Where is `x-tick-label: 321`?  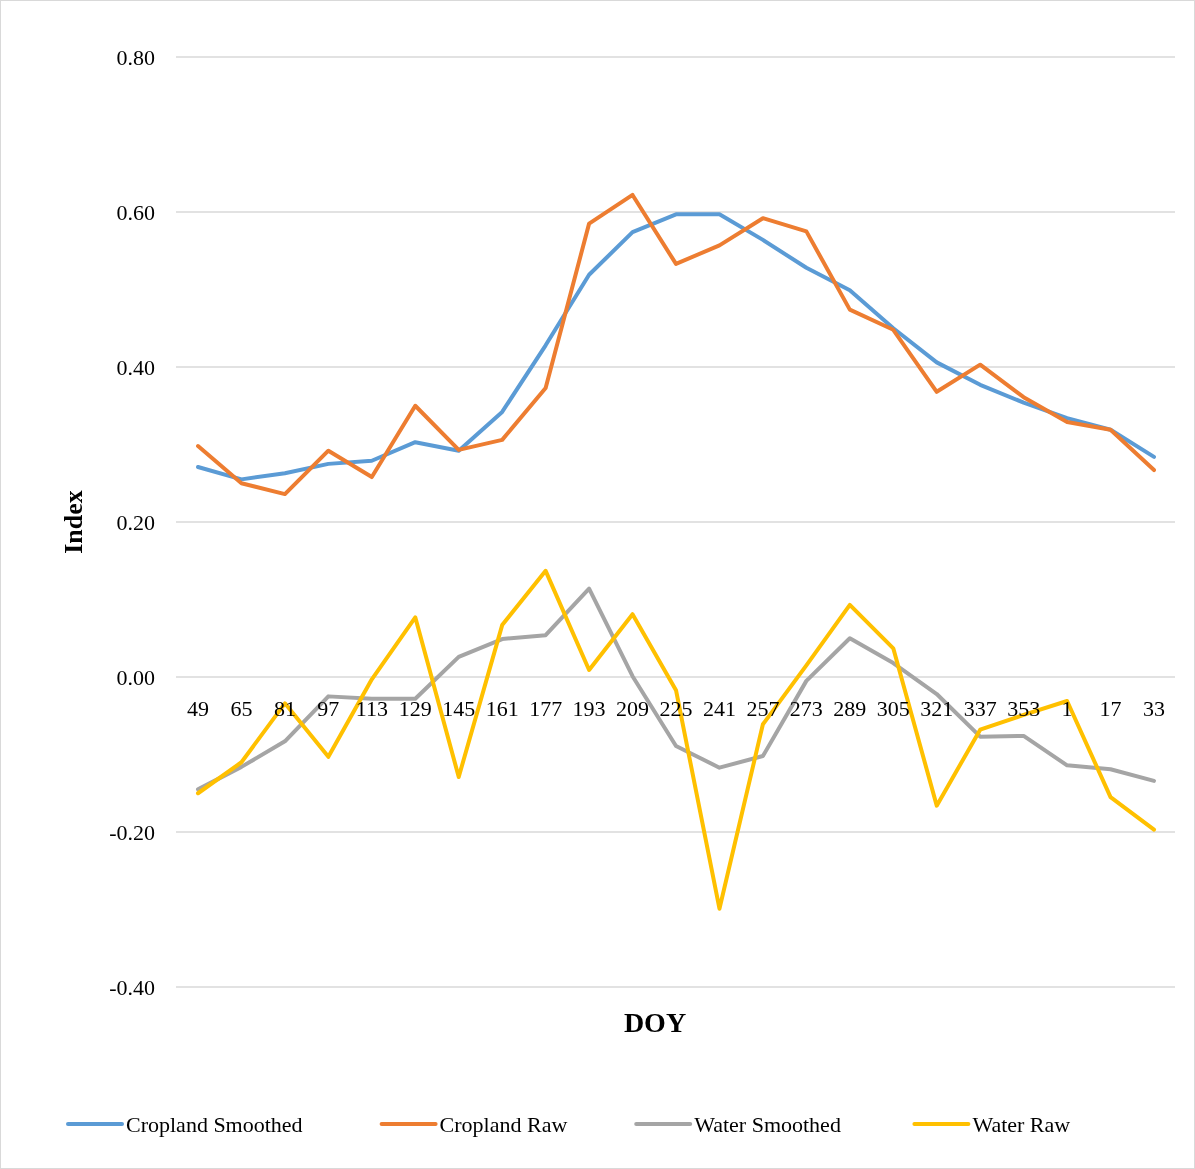
x-tick-label: 321 is located at coordinates (937, 708).